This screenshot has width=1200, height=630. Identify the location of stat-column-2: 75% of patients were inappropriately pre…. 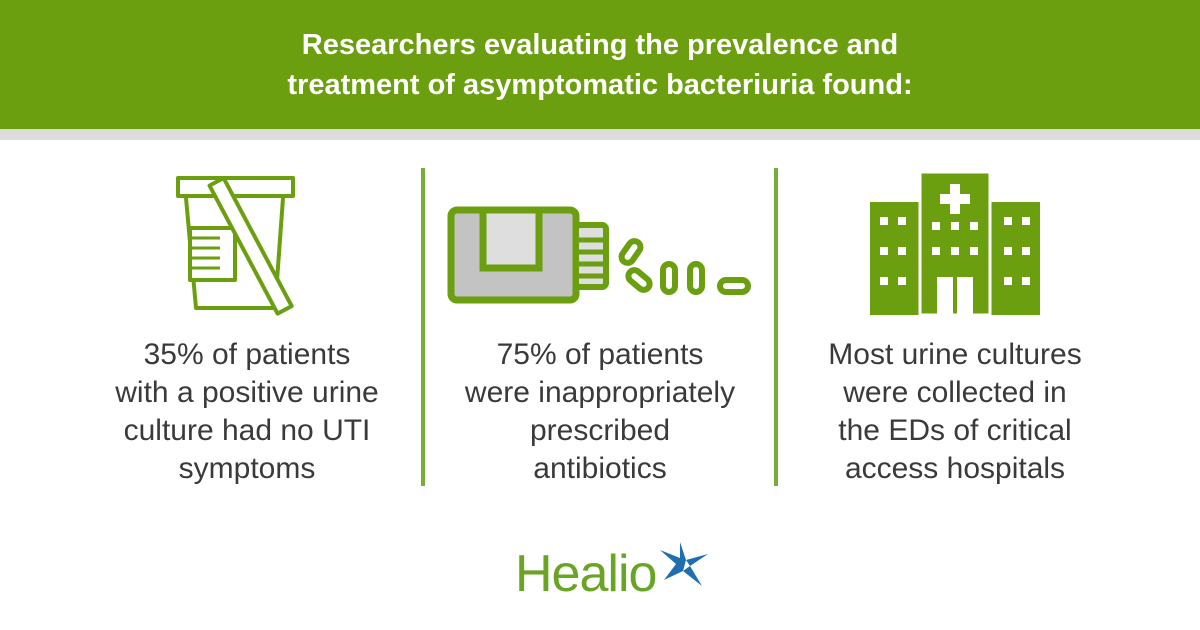
(600, 412).